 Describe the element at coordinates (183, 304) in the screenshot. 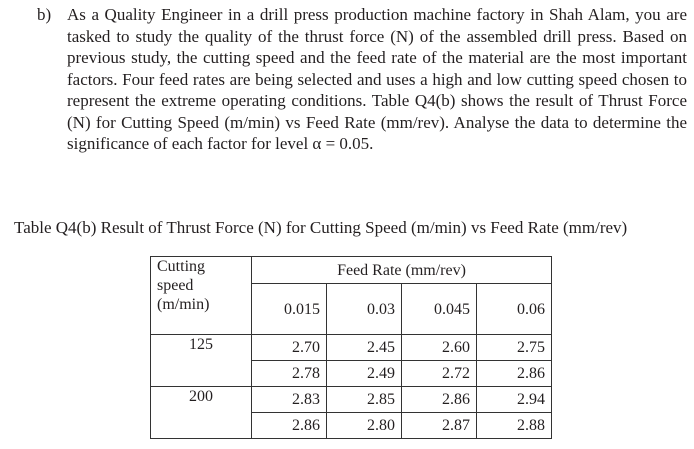

I see `cutting-speed-header-line: (m/min)` at that location.